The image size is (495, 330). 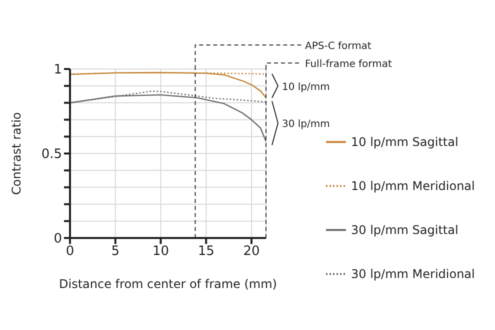 I want to click on y-axis-title: Contrast ratio, so click(x=16, y=153).